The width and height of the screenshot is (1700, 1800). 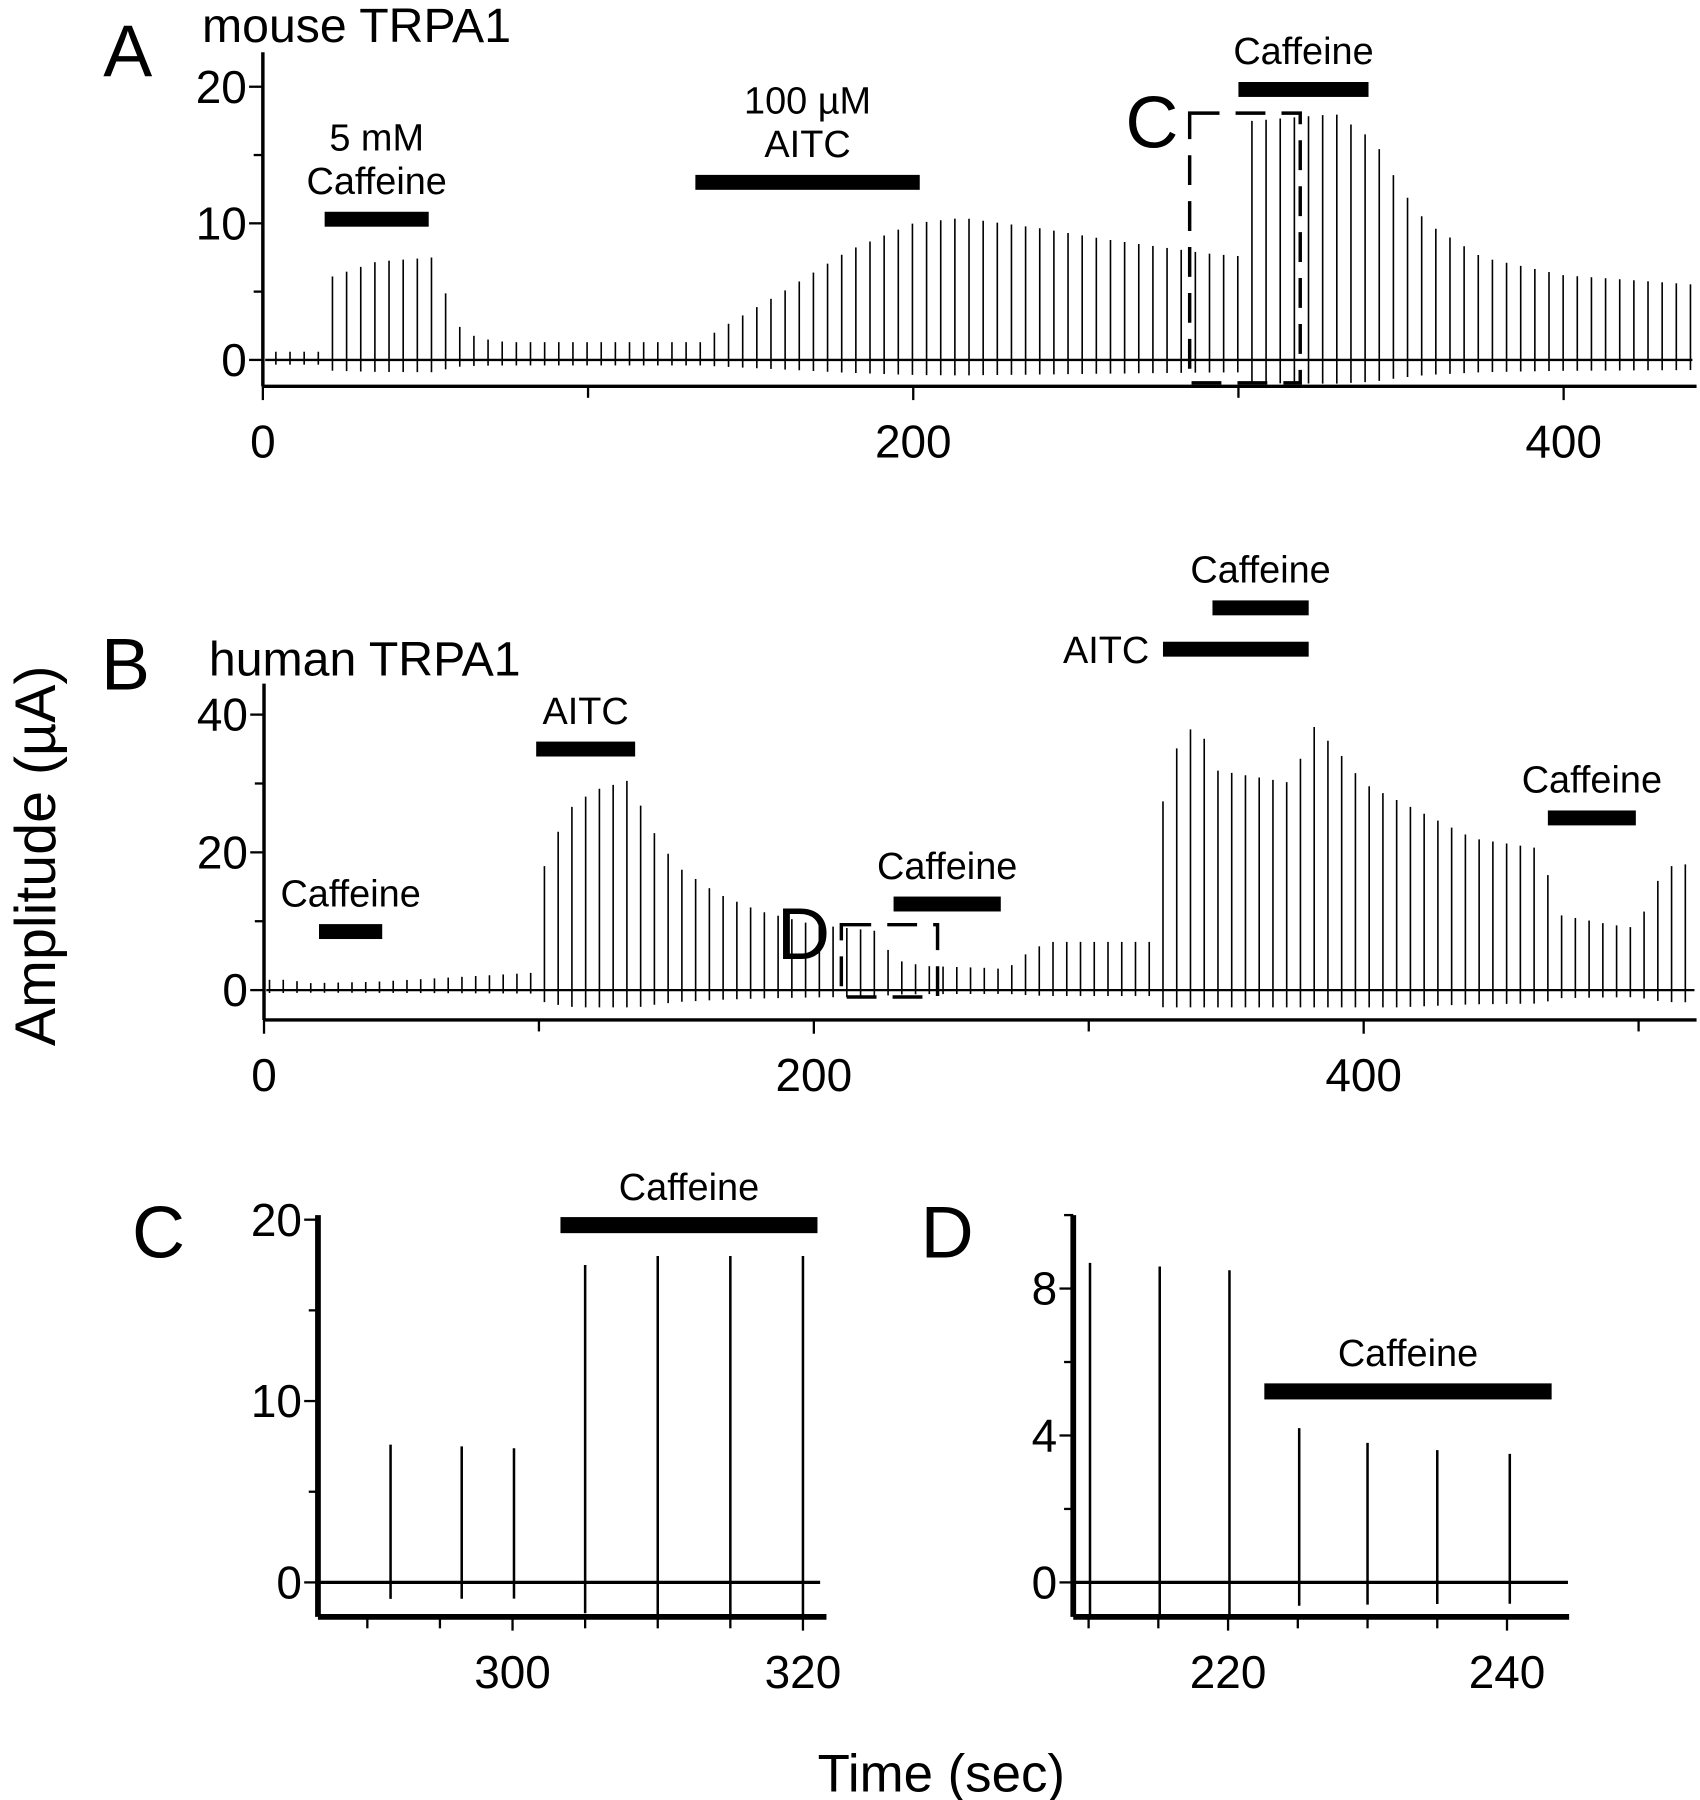 I want to click on y-tick-label: 40, so click(x=222, y=715).